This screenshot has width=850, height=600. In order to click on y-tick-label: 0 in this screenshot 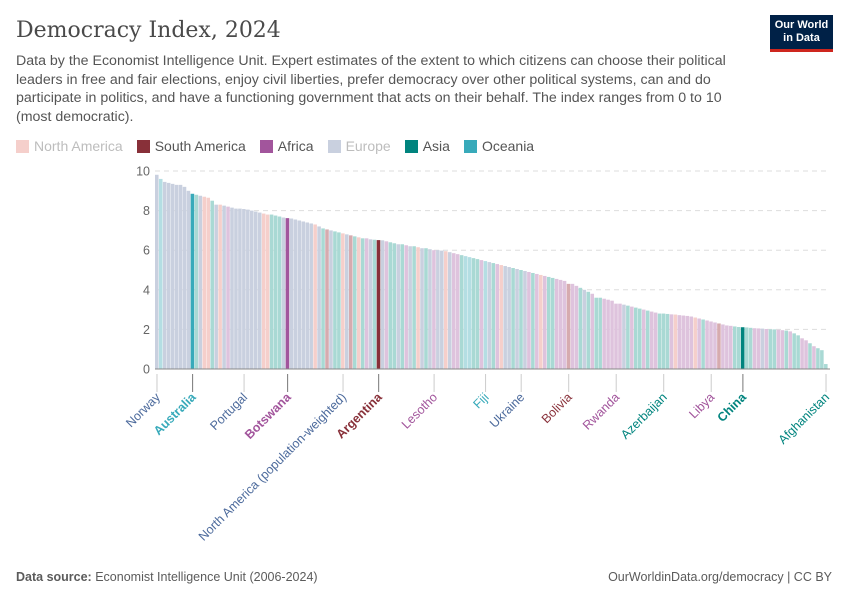, I will do `click(146, 370)`.